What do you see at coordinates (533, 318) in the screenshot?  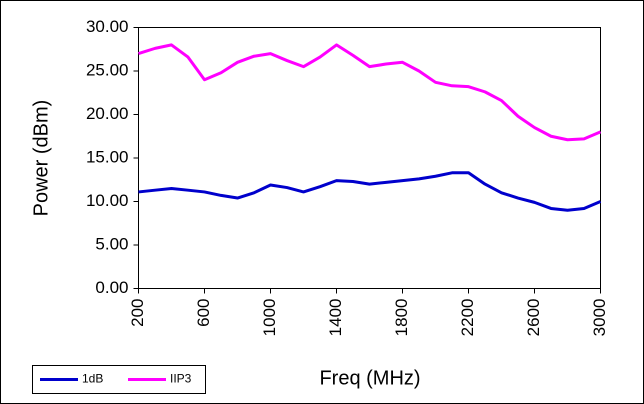 I see `x-tick-label: 2600` at bounding box center [533, 318].